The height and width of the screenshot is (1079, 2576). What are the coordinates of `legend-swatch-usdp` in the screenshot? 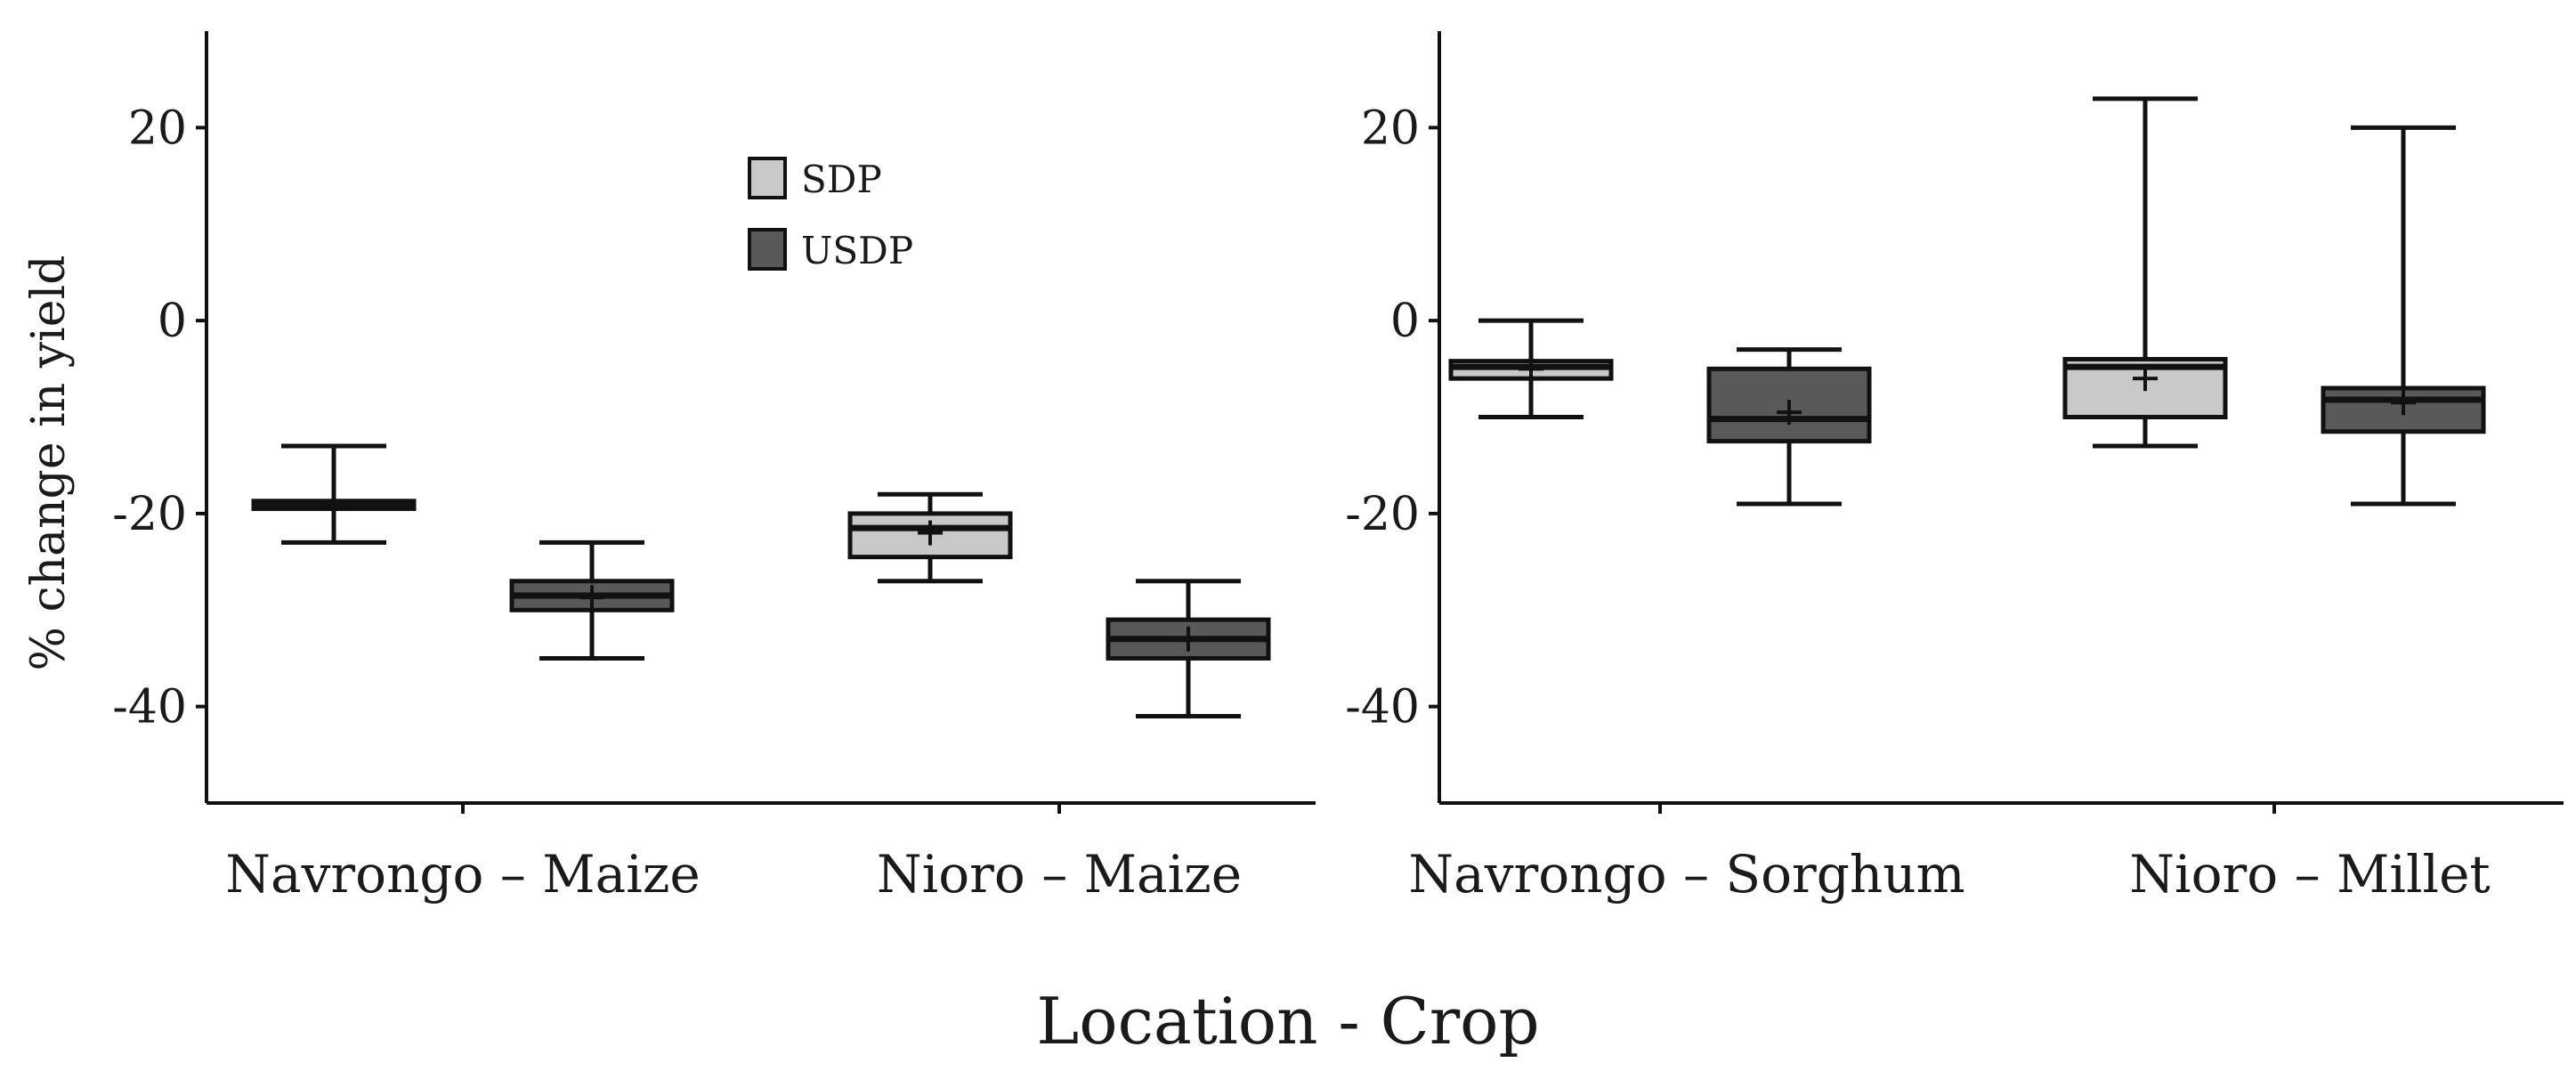 It's located at (768, 249).